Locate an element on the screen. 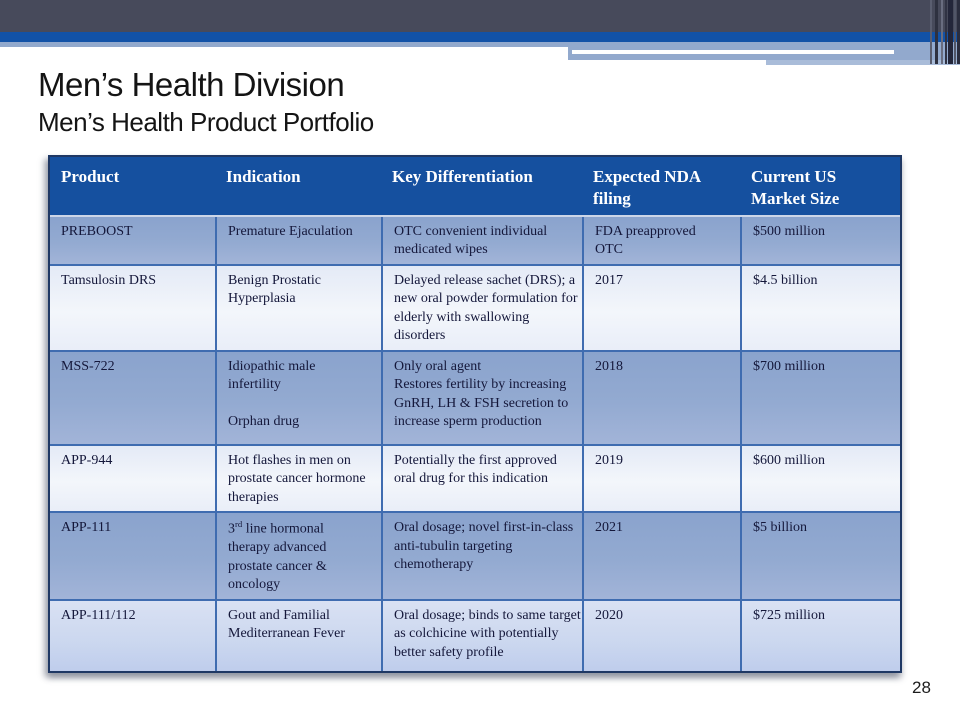 This screenshot has width=960, height=720. indication-cell: Premature Ejaculation is located at coordinates (298, 240).